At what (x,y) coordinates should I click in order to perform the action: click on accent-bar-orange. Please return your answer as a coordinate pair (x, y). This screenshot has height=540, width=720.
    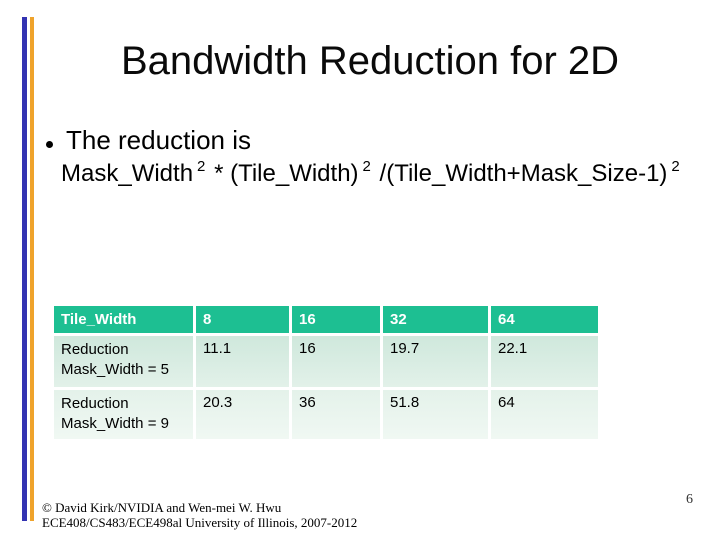
    Looking at the image, I should click on (32, 269).